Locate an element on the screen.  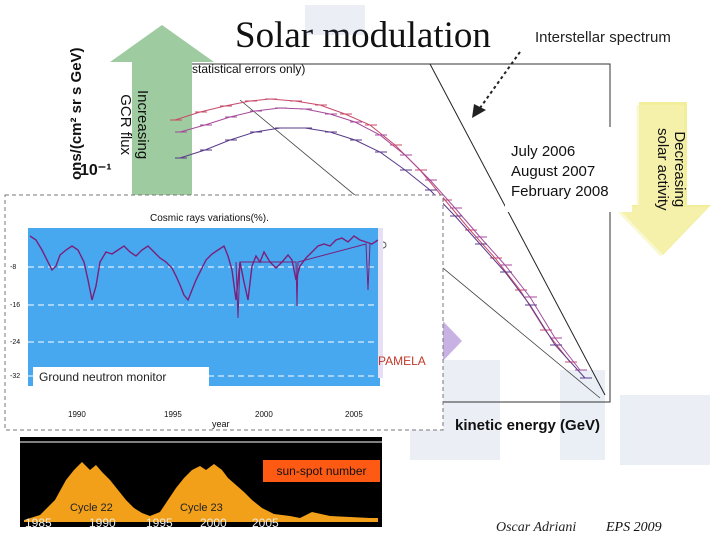
spectrum-legend: July 2006 August 2007 February 2008 is located at coordinates (568, 169).